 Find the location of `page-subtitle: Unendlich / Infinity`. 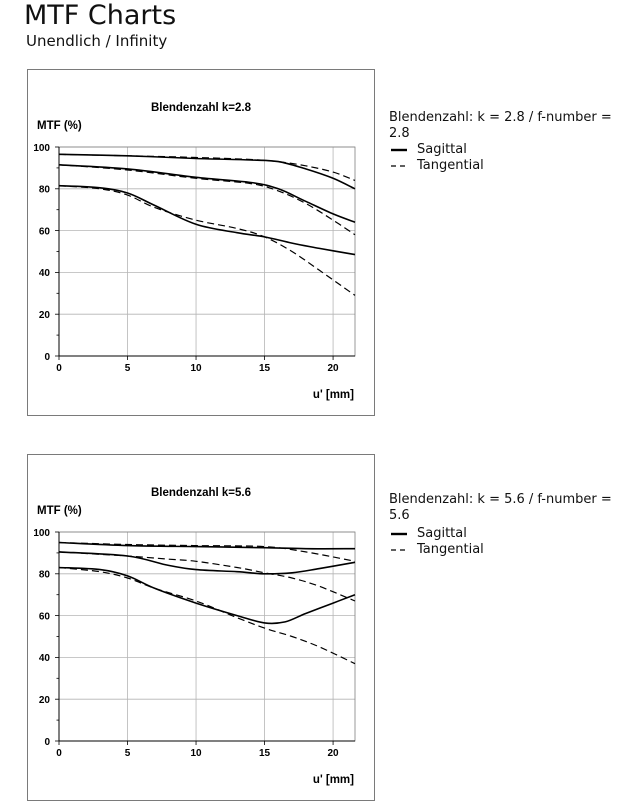

page-subtitle: Unendlich / Infinity is located at coordinates (97, 41).